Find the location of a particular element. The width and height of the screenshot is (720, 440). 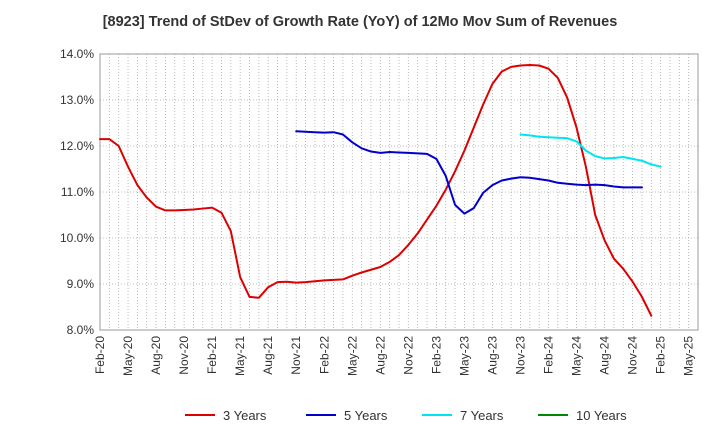

y-tick-label: 14.0% is located at coordinates (77, 54).